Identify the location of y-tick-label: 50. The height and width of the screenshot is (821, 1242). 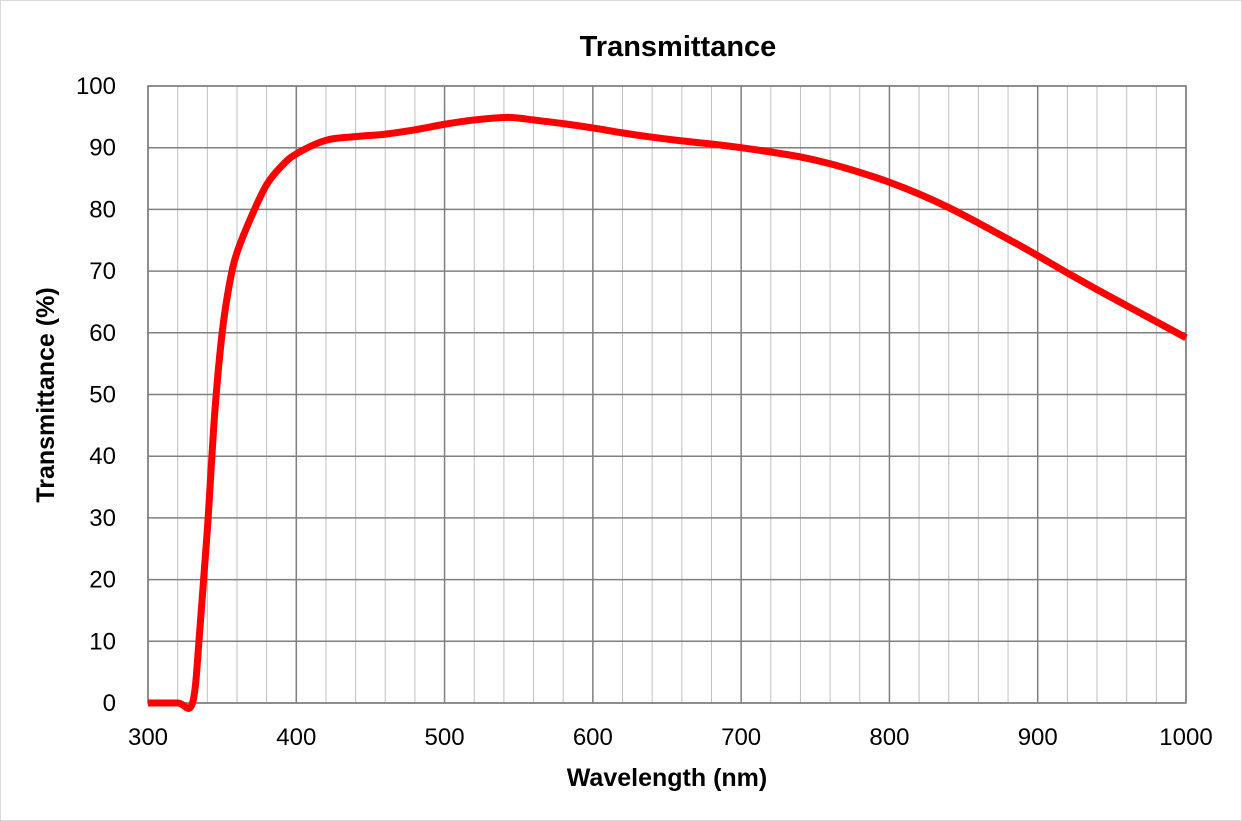
(102, 395).